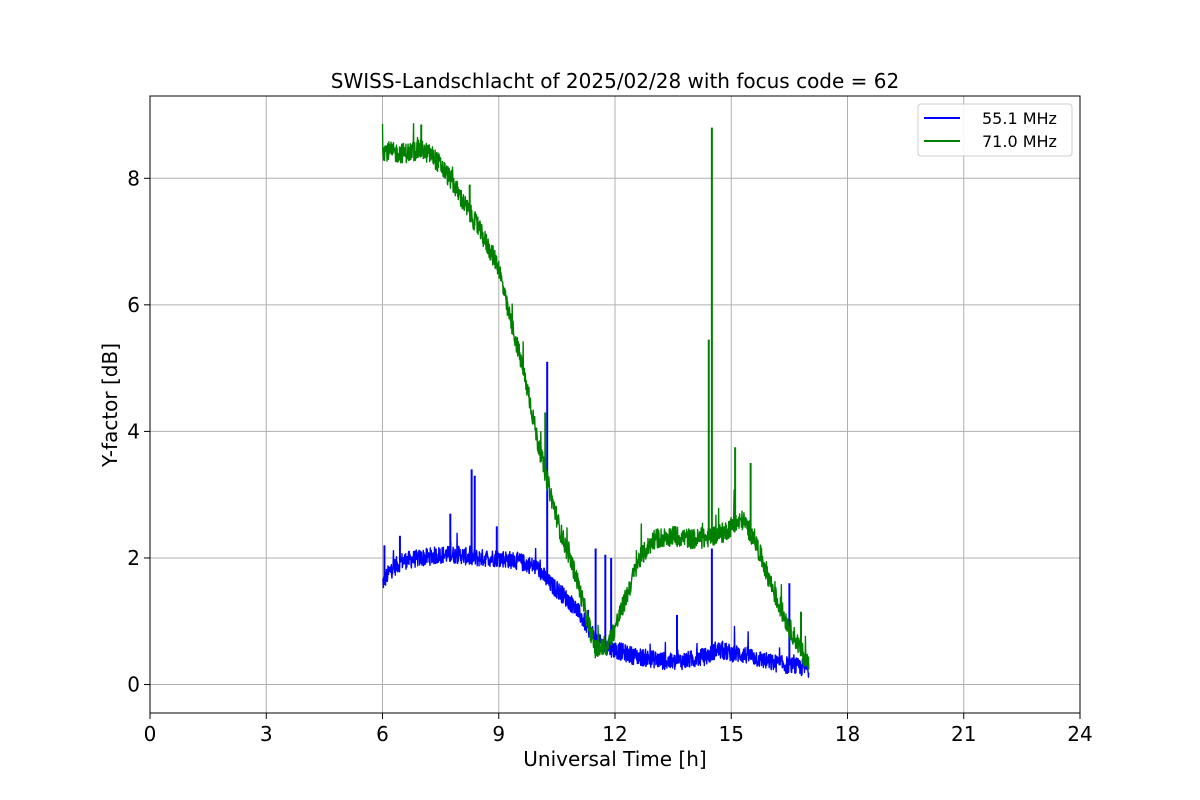 The image size is (1200, 800). Describe the element at coordinates (110, 405) in the screenshot. I see `y-axis-label: Y-factor [dB]` at that location.